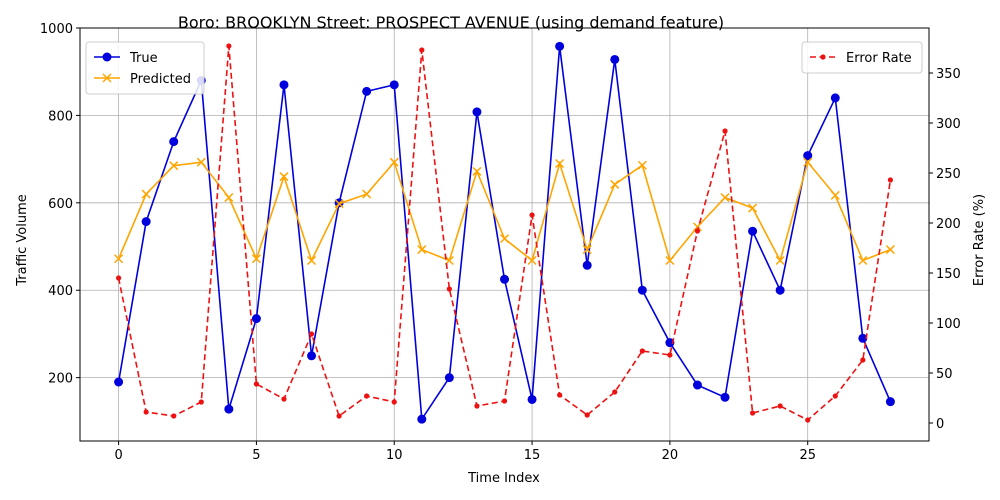  Describe the element at coordinates (823, 57) in the screenshot. I see `legend-marker` at that location.